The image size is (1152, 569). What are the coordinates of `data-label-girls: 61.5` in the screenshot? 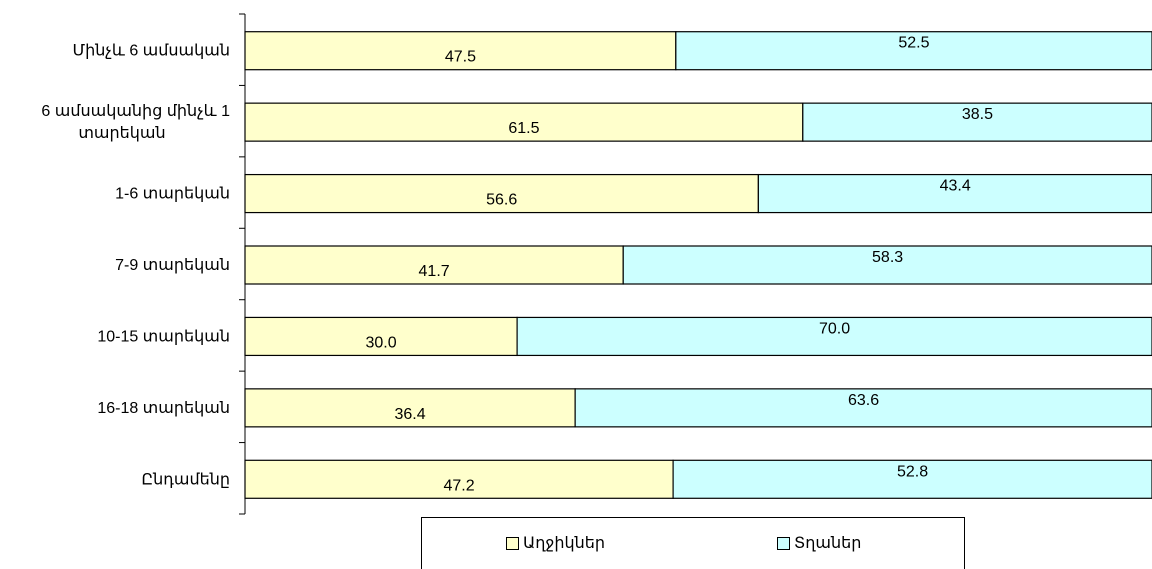 It's located at (523, 128).